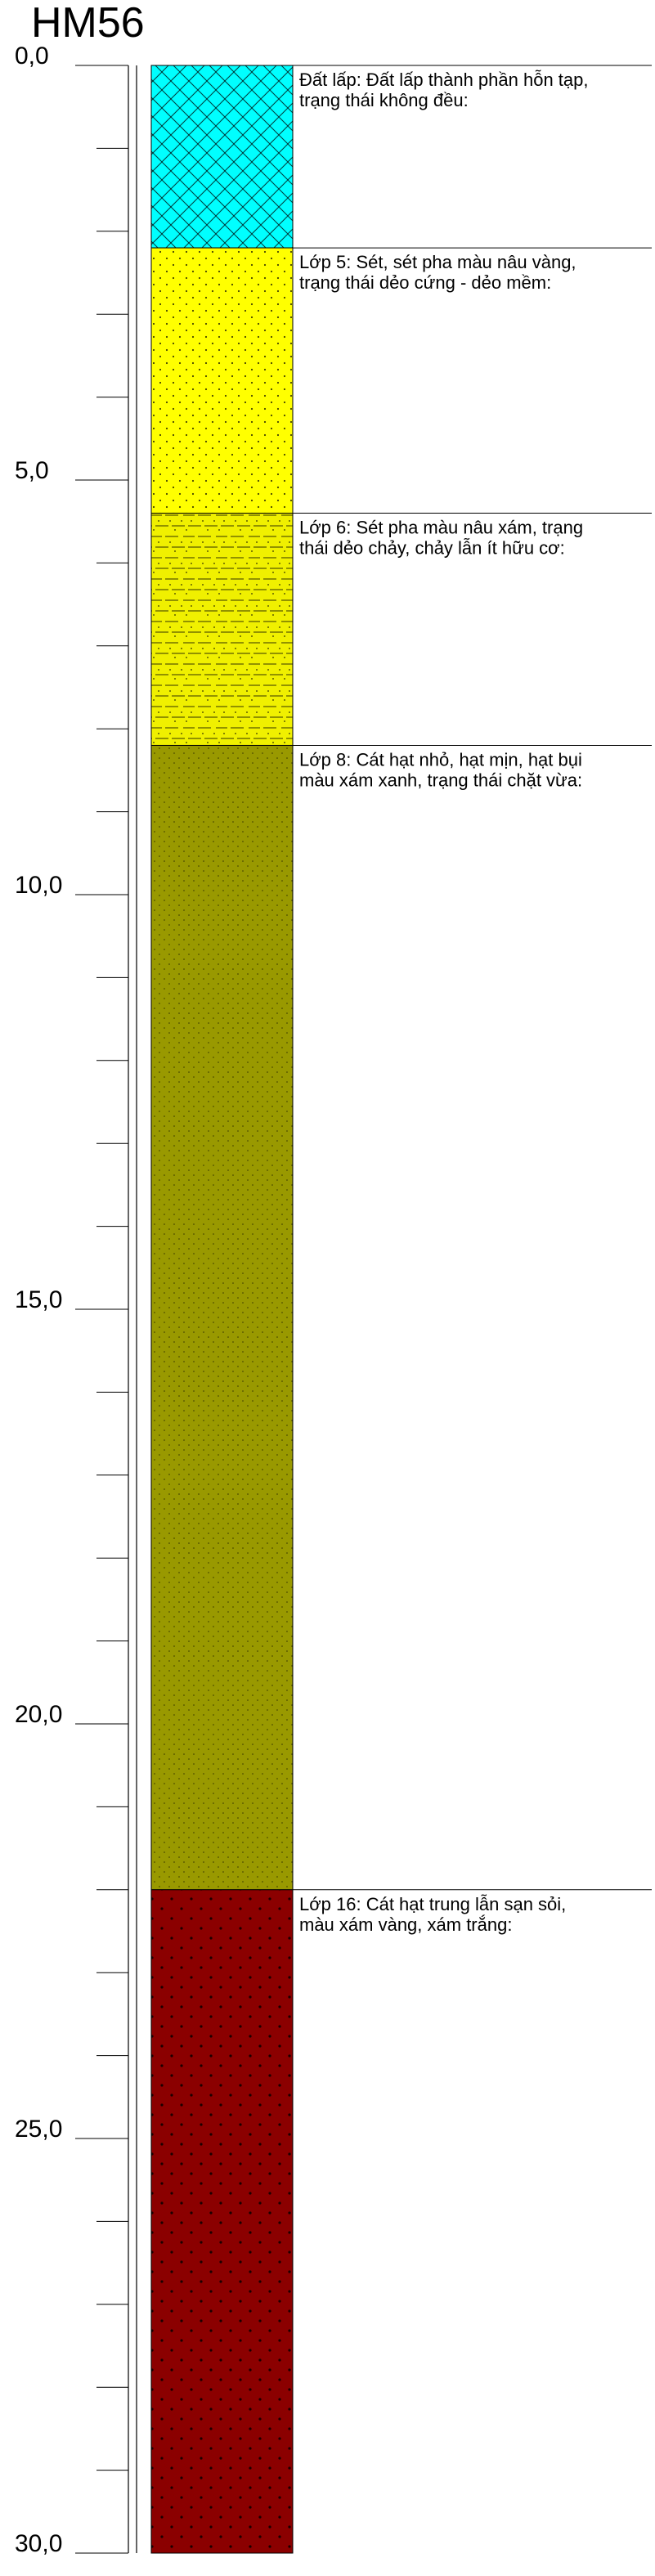 This screenshot has width=655, height=2576. What do you see at coordinates (440, 780) in the screenshot?
I see `layer-description-line: màu xám xanh, trạng thái chặt vừa:` at bounding box center [440, 780].